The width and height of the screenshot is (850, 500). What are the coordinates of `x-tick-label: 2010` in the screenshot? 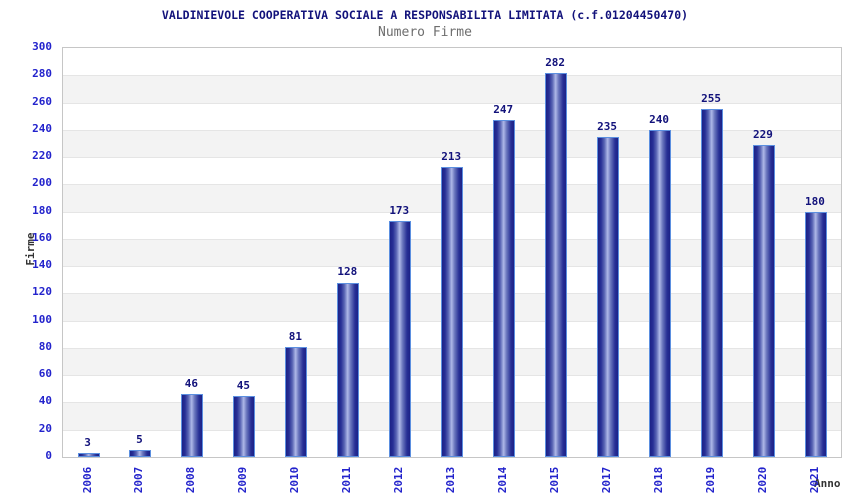 It's located at (295, 480).